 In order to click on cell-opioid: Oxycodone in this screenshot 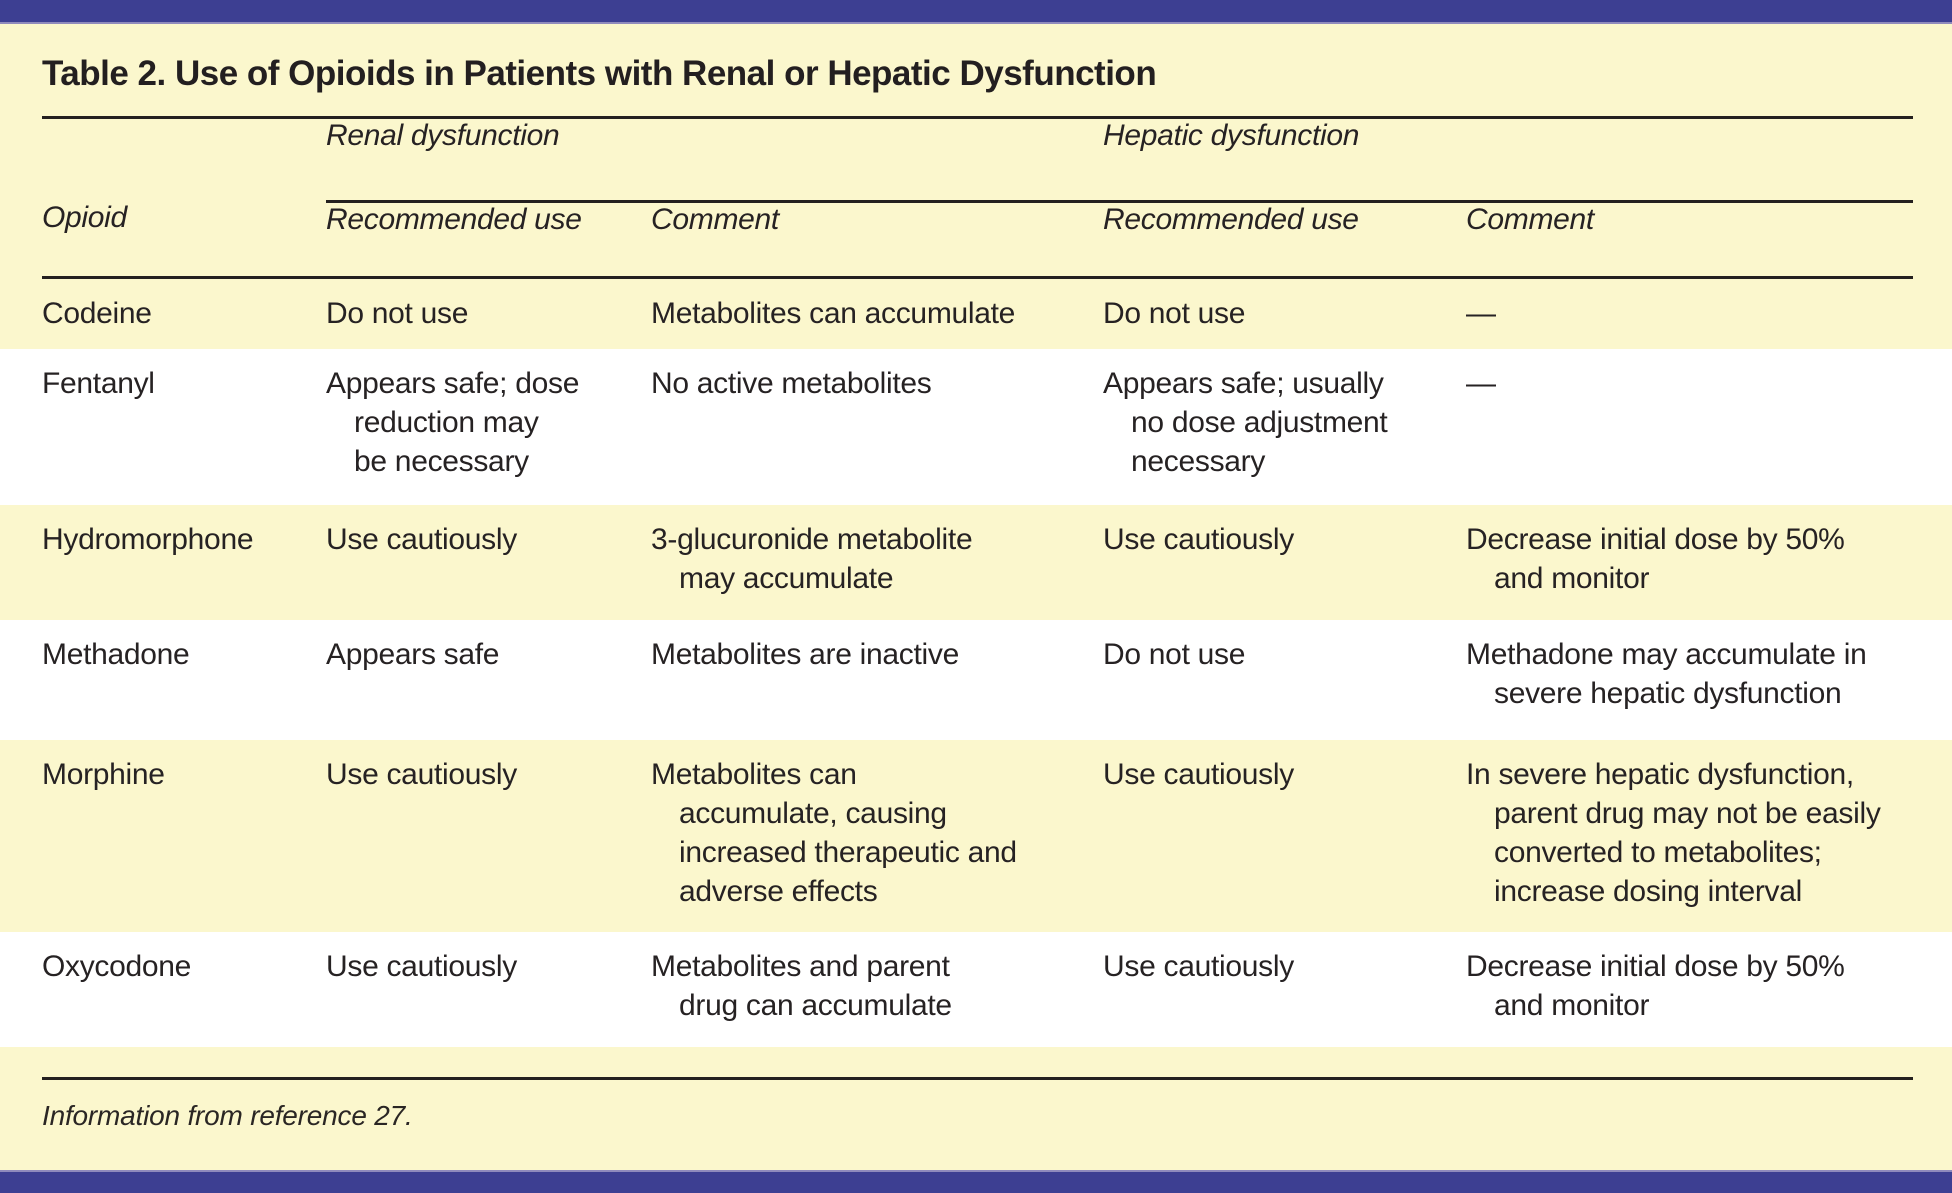, I will do `click(117, 966)`.